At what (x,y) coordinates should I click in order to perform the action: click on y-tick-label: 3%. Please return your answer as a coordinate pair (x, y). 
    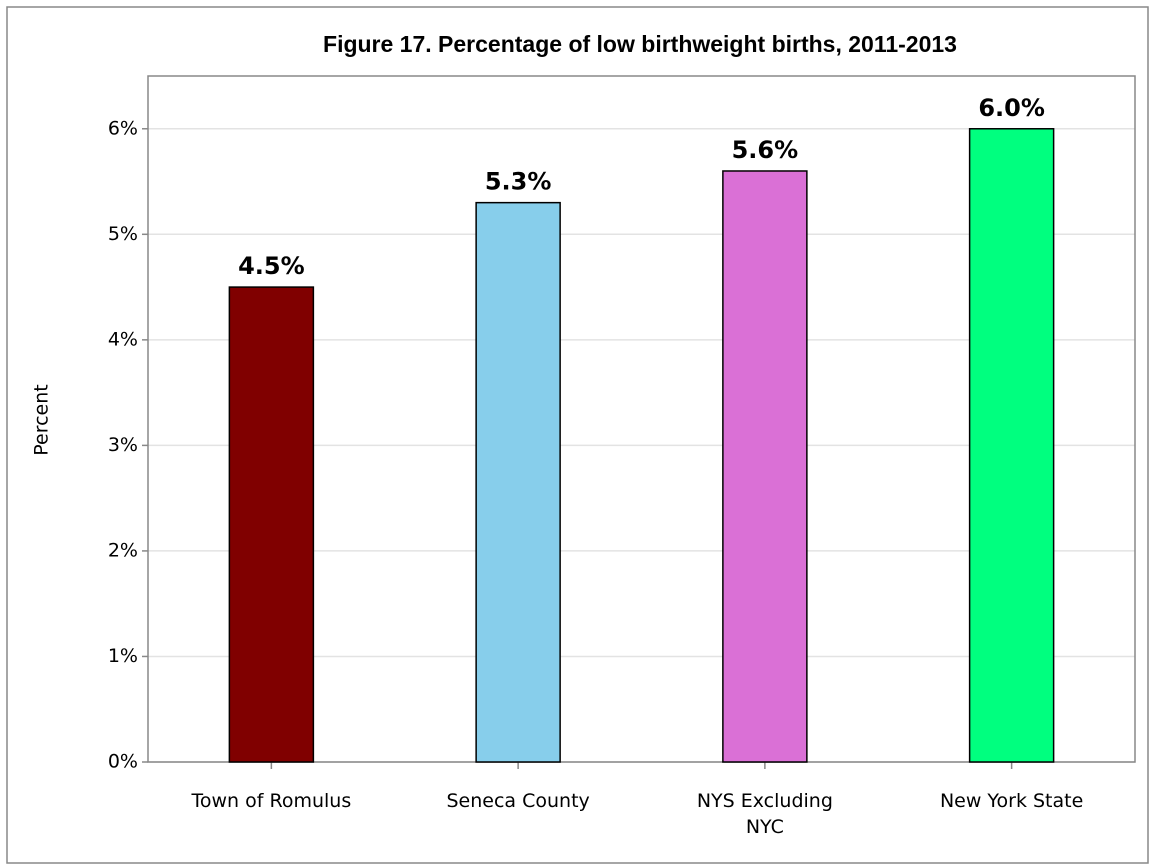
    Looking at the image, I should click on (123, 445).